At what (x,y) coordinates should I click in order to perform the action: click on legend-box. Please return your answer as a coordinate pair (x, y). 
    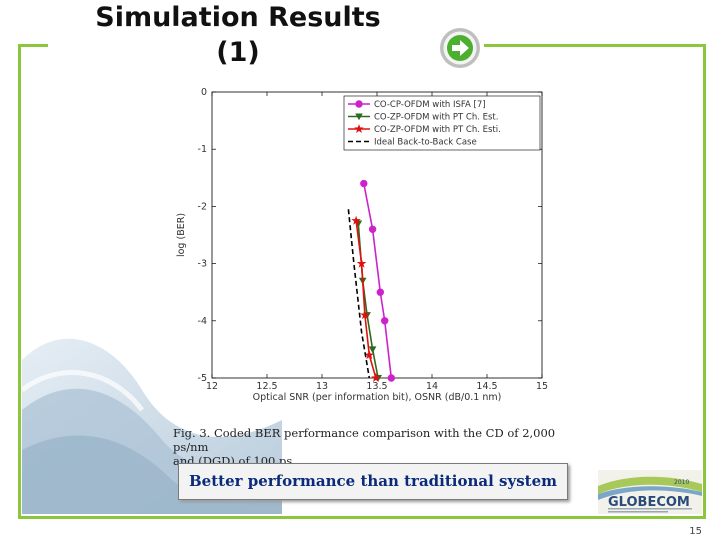
    Looking at the image, I should click on (442, 123).